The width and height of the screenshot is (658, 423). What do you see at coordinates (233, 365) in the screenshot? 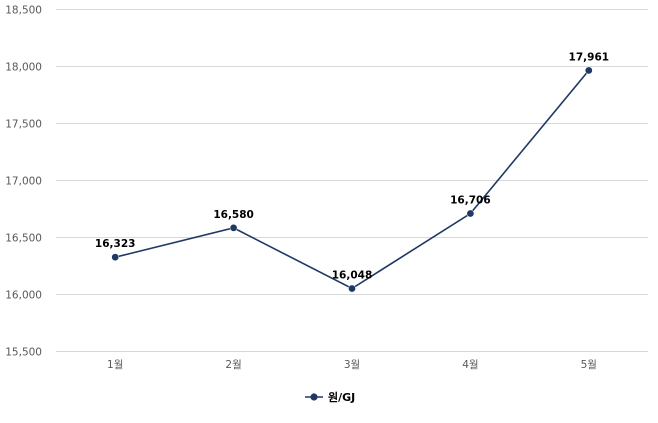
I see `x-tick-label: 2월` at bounding box center [233, 365].